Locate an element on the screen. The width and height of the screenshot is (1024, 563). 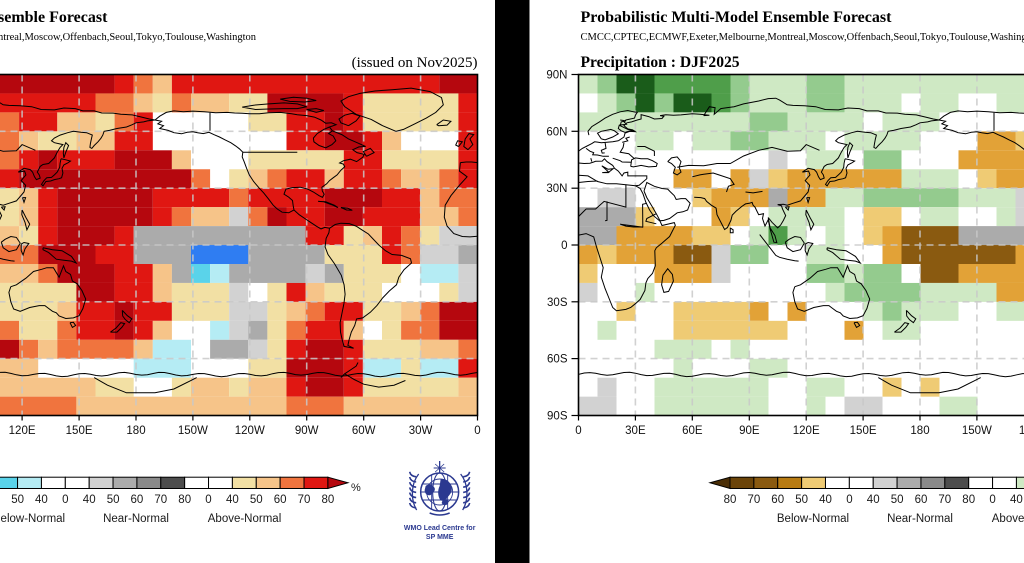
svg-text: 60W is located at coordinates (364, 431).